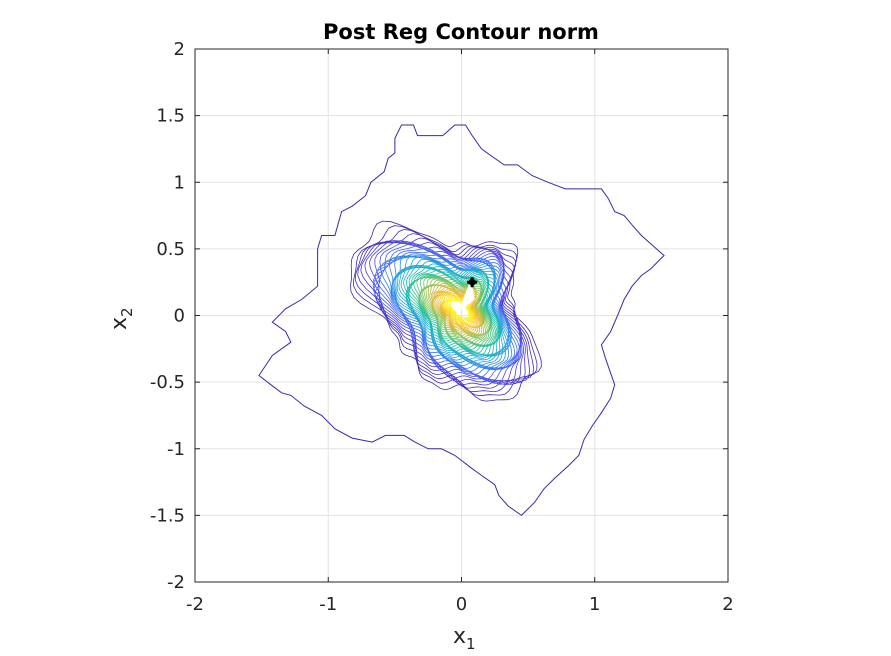  I want to click on x-tick-label: -2, so click(195, 604).